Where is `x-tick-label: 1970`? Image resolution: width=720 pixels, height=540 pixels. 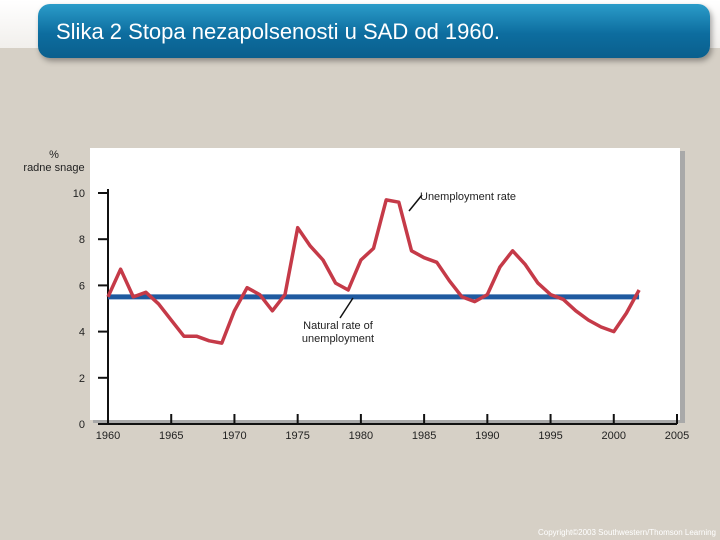
x-tick-label: 1970 is located at coordinates (234, 436).